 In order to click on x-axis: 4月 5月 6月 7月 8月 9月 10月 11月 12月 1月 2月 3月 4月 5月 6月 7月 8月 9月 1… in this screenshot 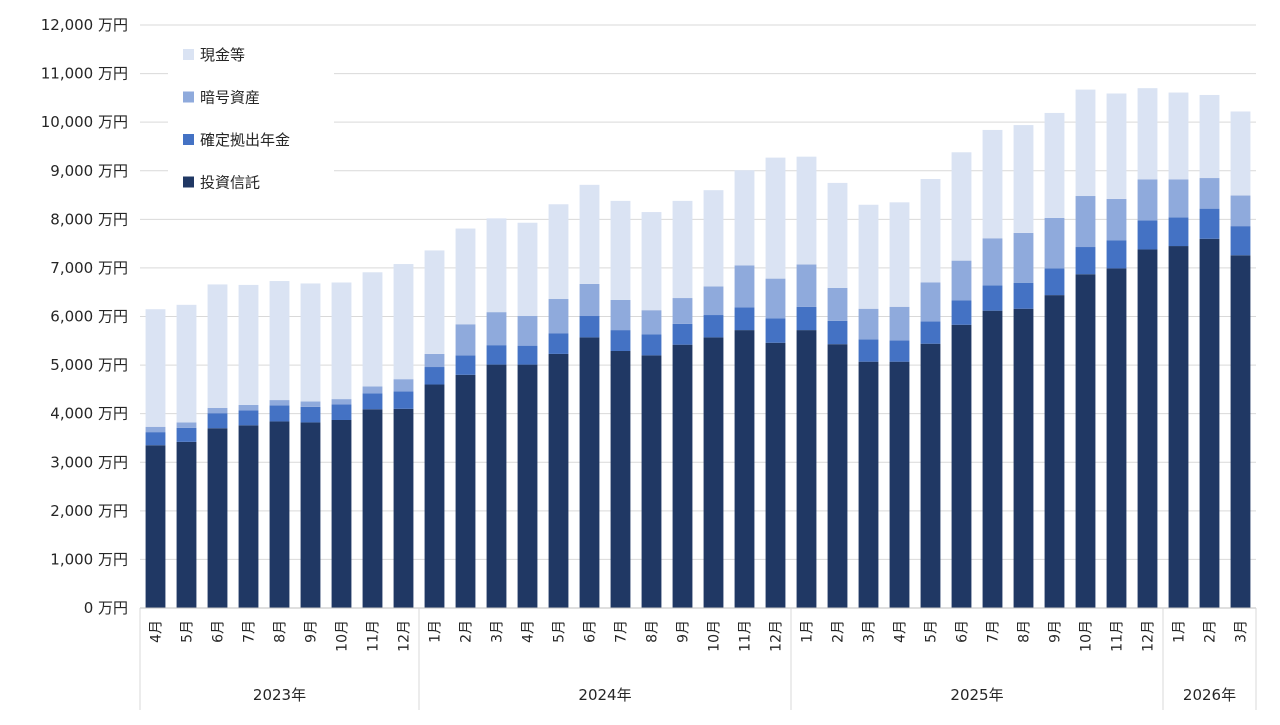, I will do `click(698, 658)`.